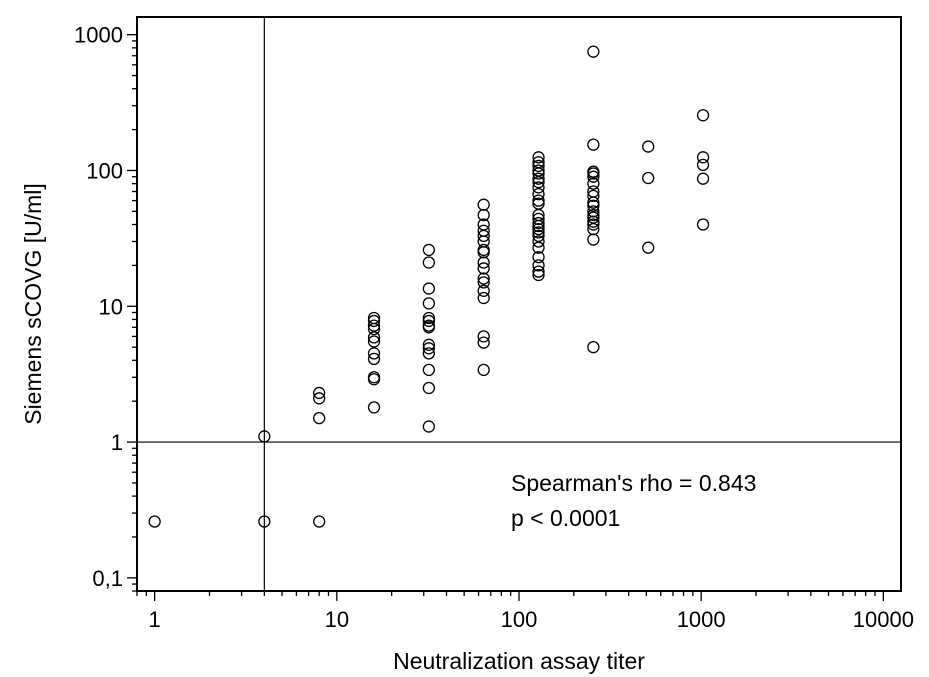 The width and height of the screenshot is (929, 677). I want to click on x-axis-title: Neutralization assay titer, so click(519, 661).